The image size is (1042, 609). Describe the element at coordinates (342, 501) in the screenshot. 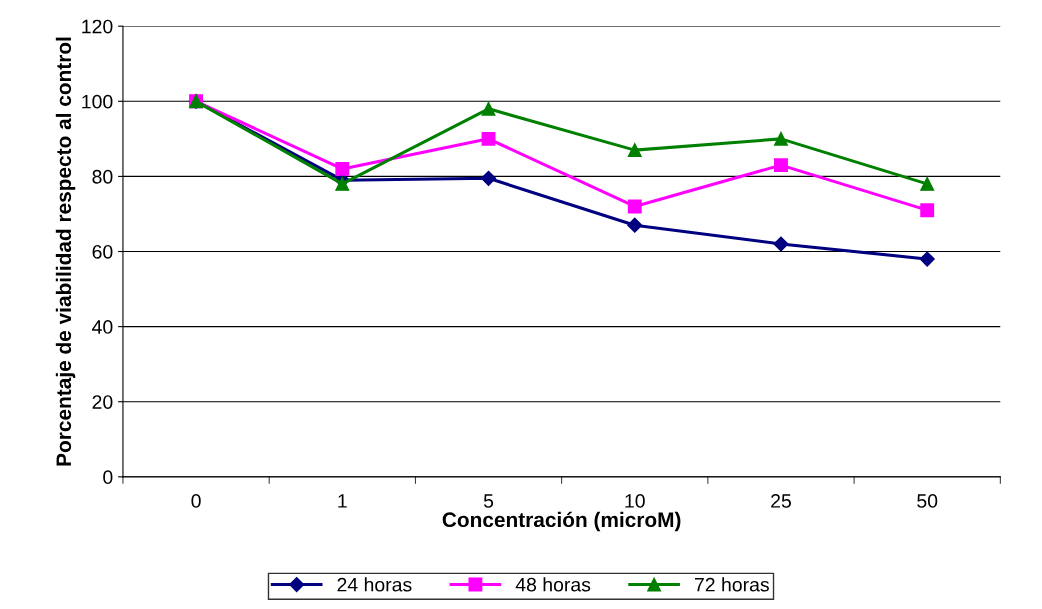

I see `x-tick-label: 1` at that location.